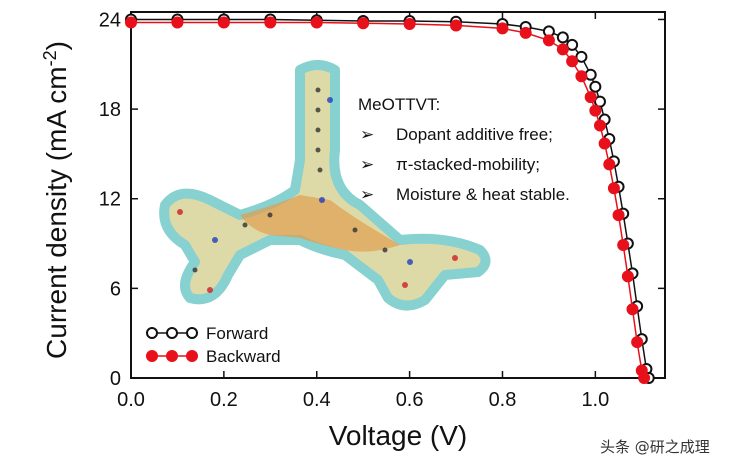 The width and height of the screenshot is (739, 465). What do you see at coordinates (399, 104) in the screenshot?
I see `annotation-title: MeOTTVT:` at bounding box center [399, 104].